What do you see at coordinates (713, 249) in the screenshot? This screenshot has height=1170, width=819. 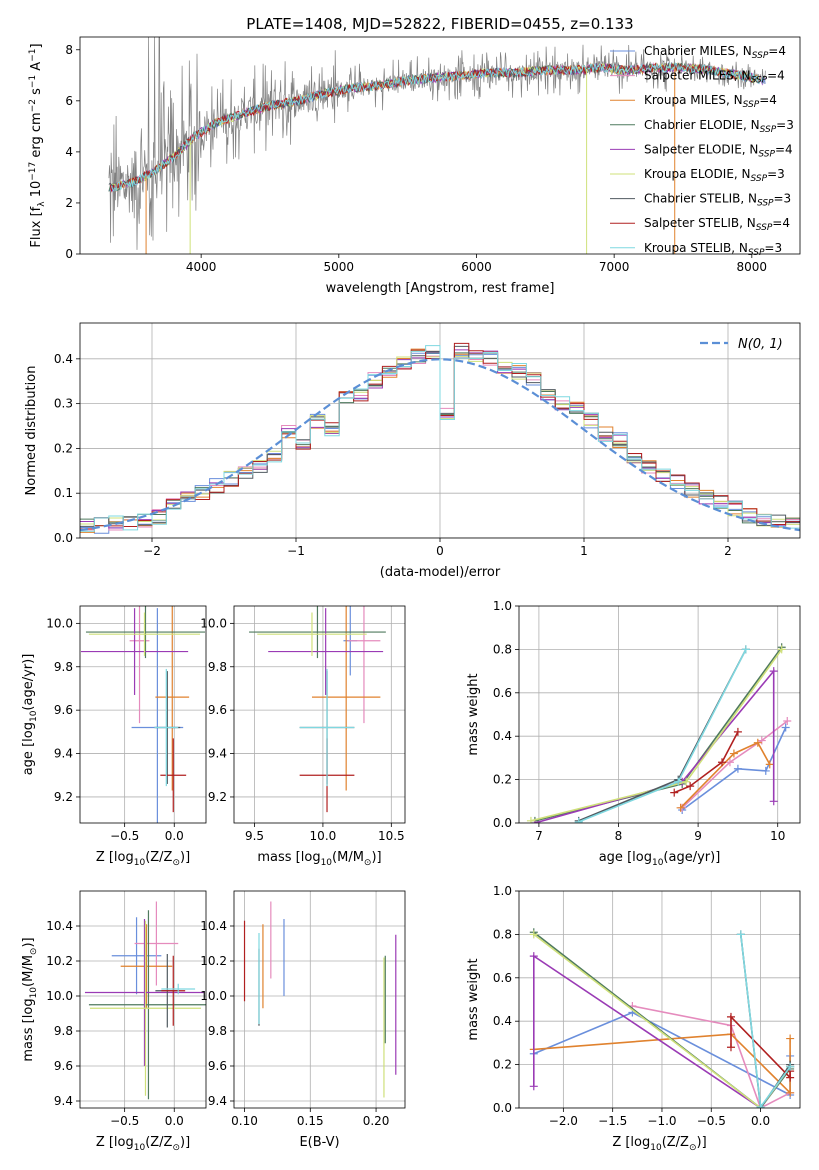 I see `legend-entry: Kroupa STELIB, NSSP=3` at bounding box center [713, 249].